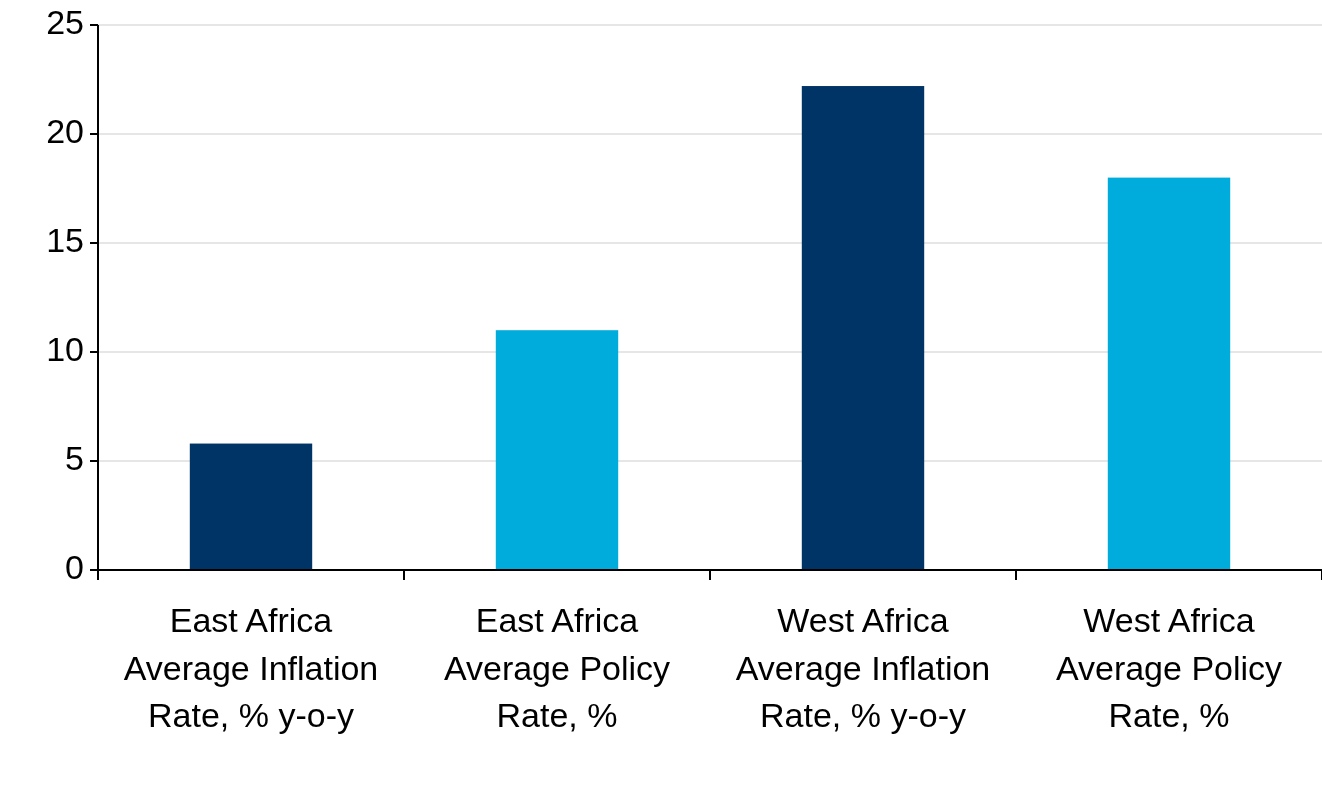  I want to click on y-tick-label: 20, so click(65, 130).